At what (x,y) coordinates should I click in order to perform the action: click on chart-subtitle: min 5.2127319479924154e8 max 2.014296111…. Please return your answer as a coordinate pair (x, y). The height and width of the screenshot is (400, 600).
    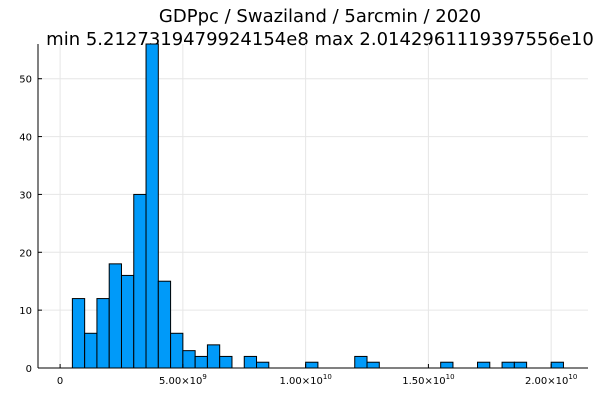
    Looking at the image, I should click on (320, 39).